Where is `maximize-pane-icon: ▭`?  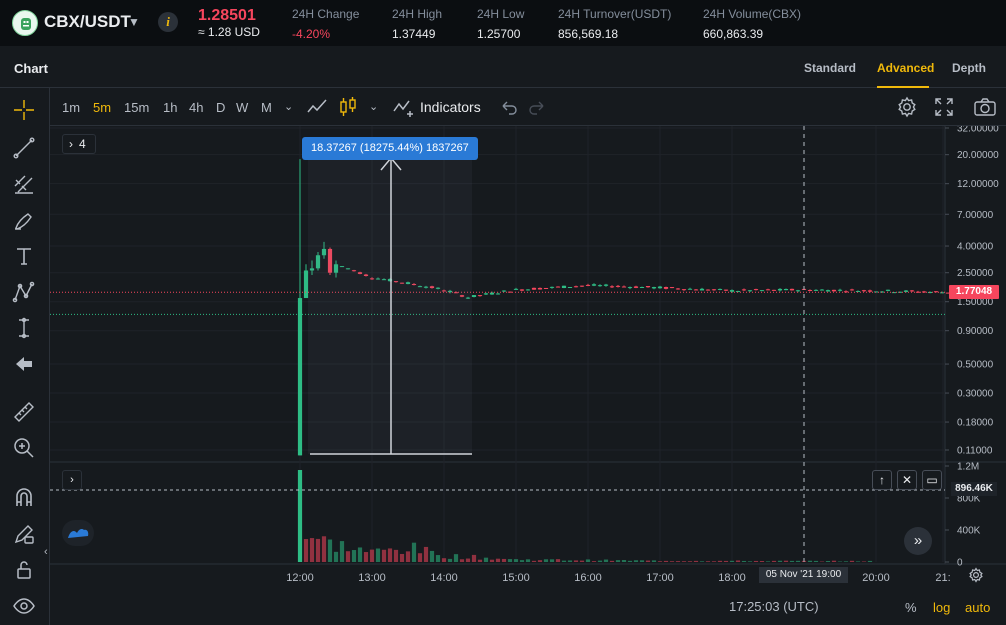
maximize-pane-icon: ▭ is located at coordinates (932, 480).